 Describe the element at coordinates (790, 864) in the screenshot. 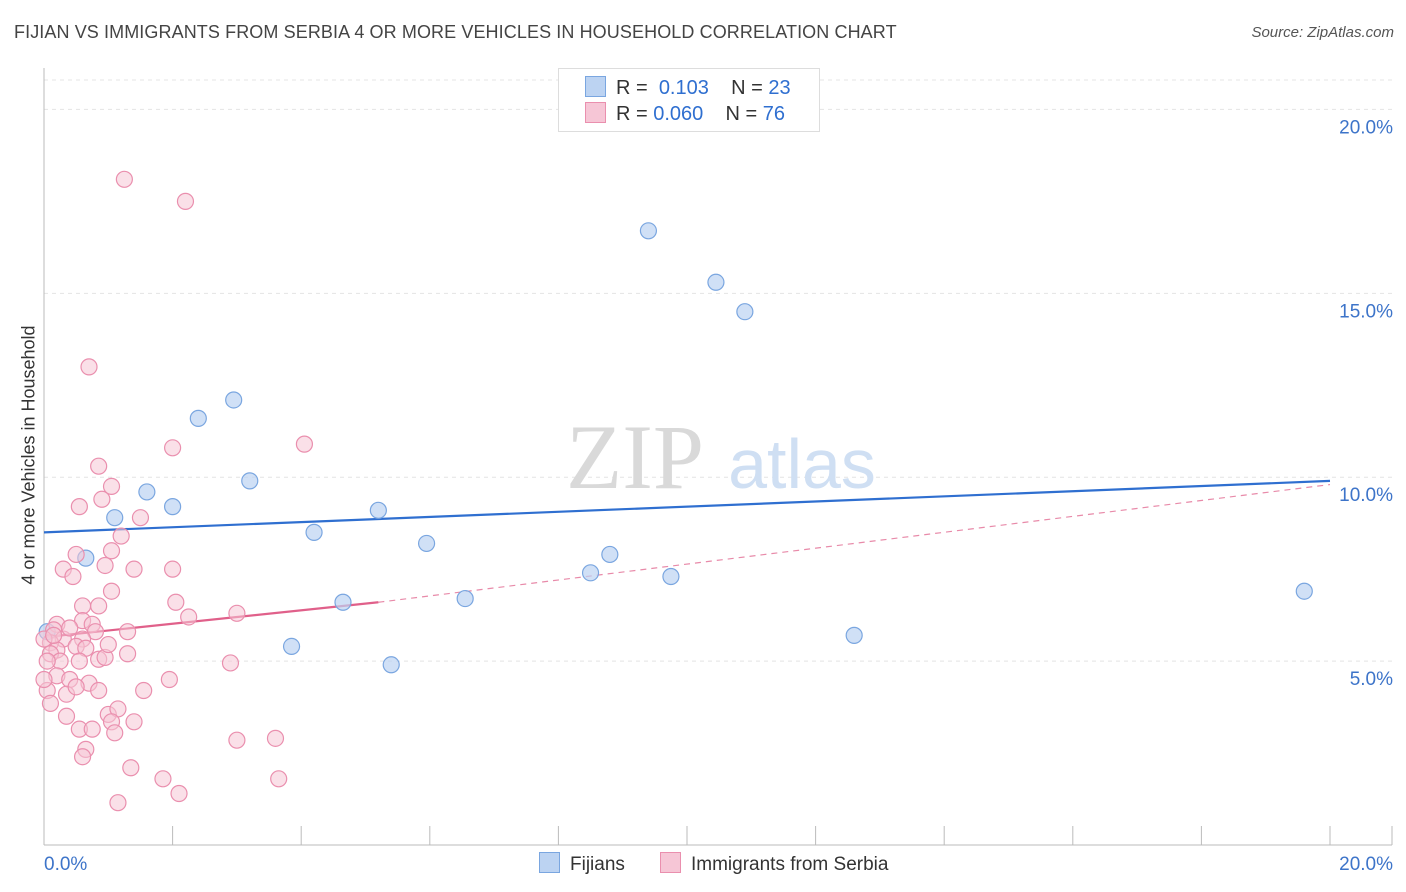

I see `bottom-legend-label-serbia: Immigrants from Serbia` at that location.